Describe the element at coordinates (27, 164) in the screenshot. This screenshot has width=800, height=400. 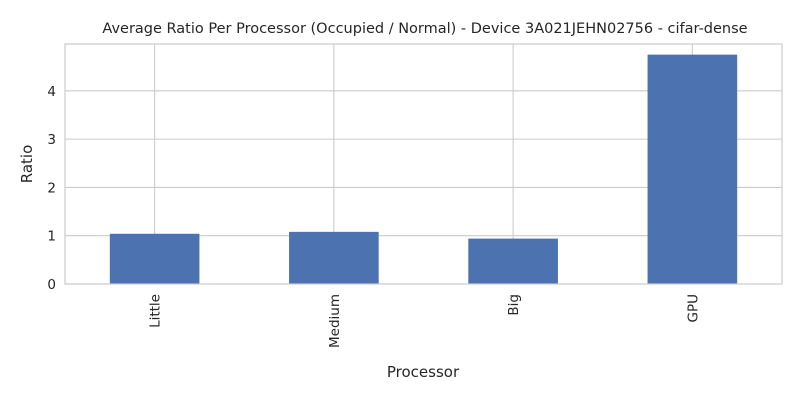
I see `y-axis-label: Ratio` at that location.